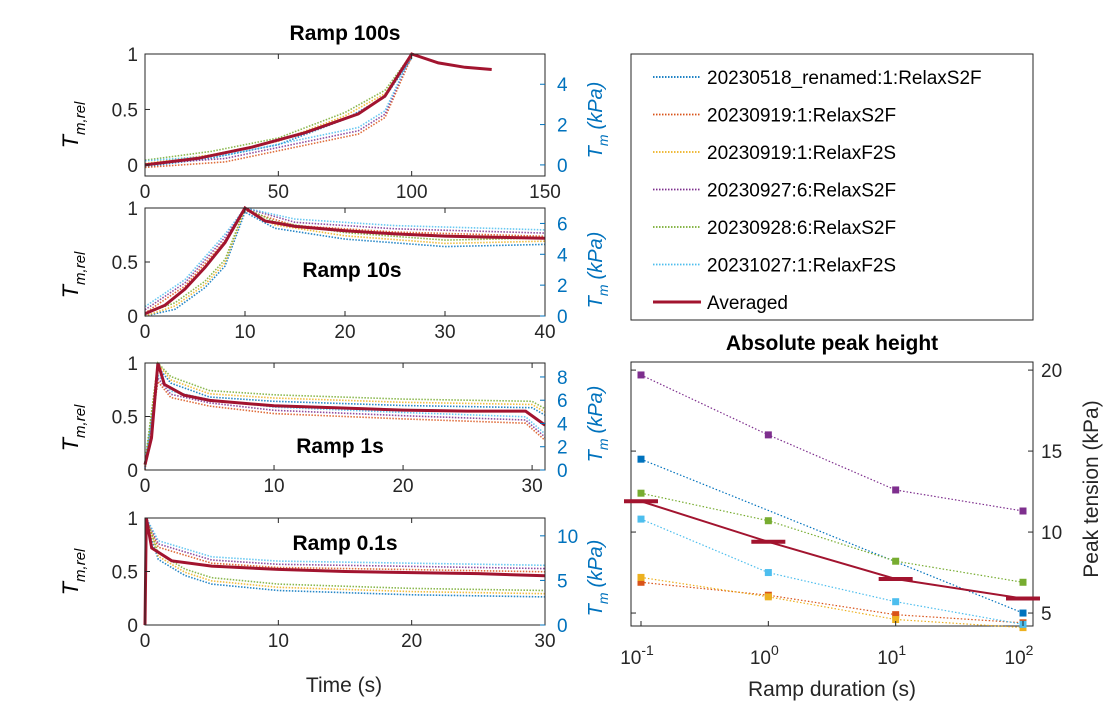 The image size is (1107, 705). What do you see at coordinates (1051, 452) in the screenshot?
I see `y-tick-label: 15` at bounding box center [1051, 452].